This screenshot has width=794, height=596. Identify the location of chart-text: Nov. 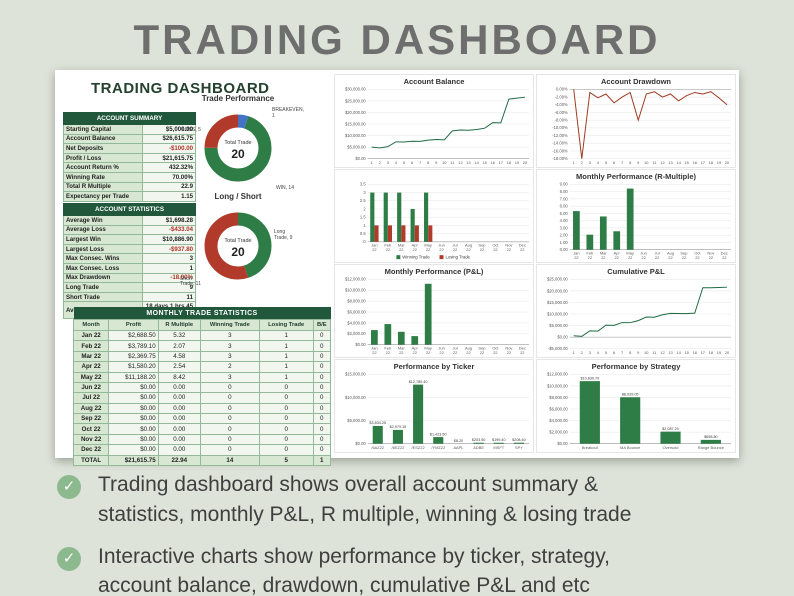
(710, 253).